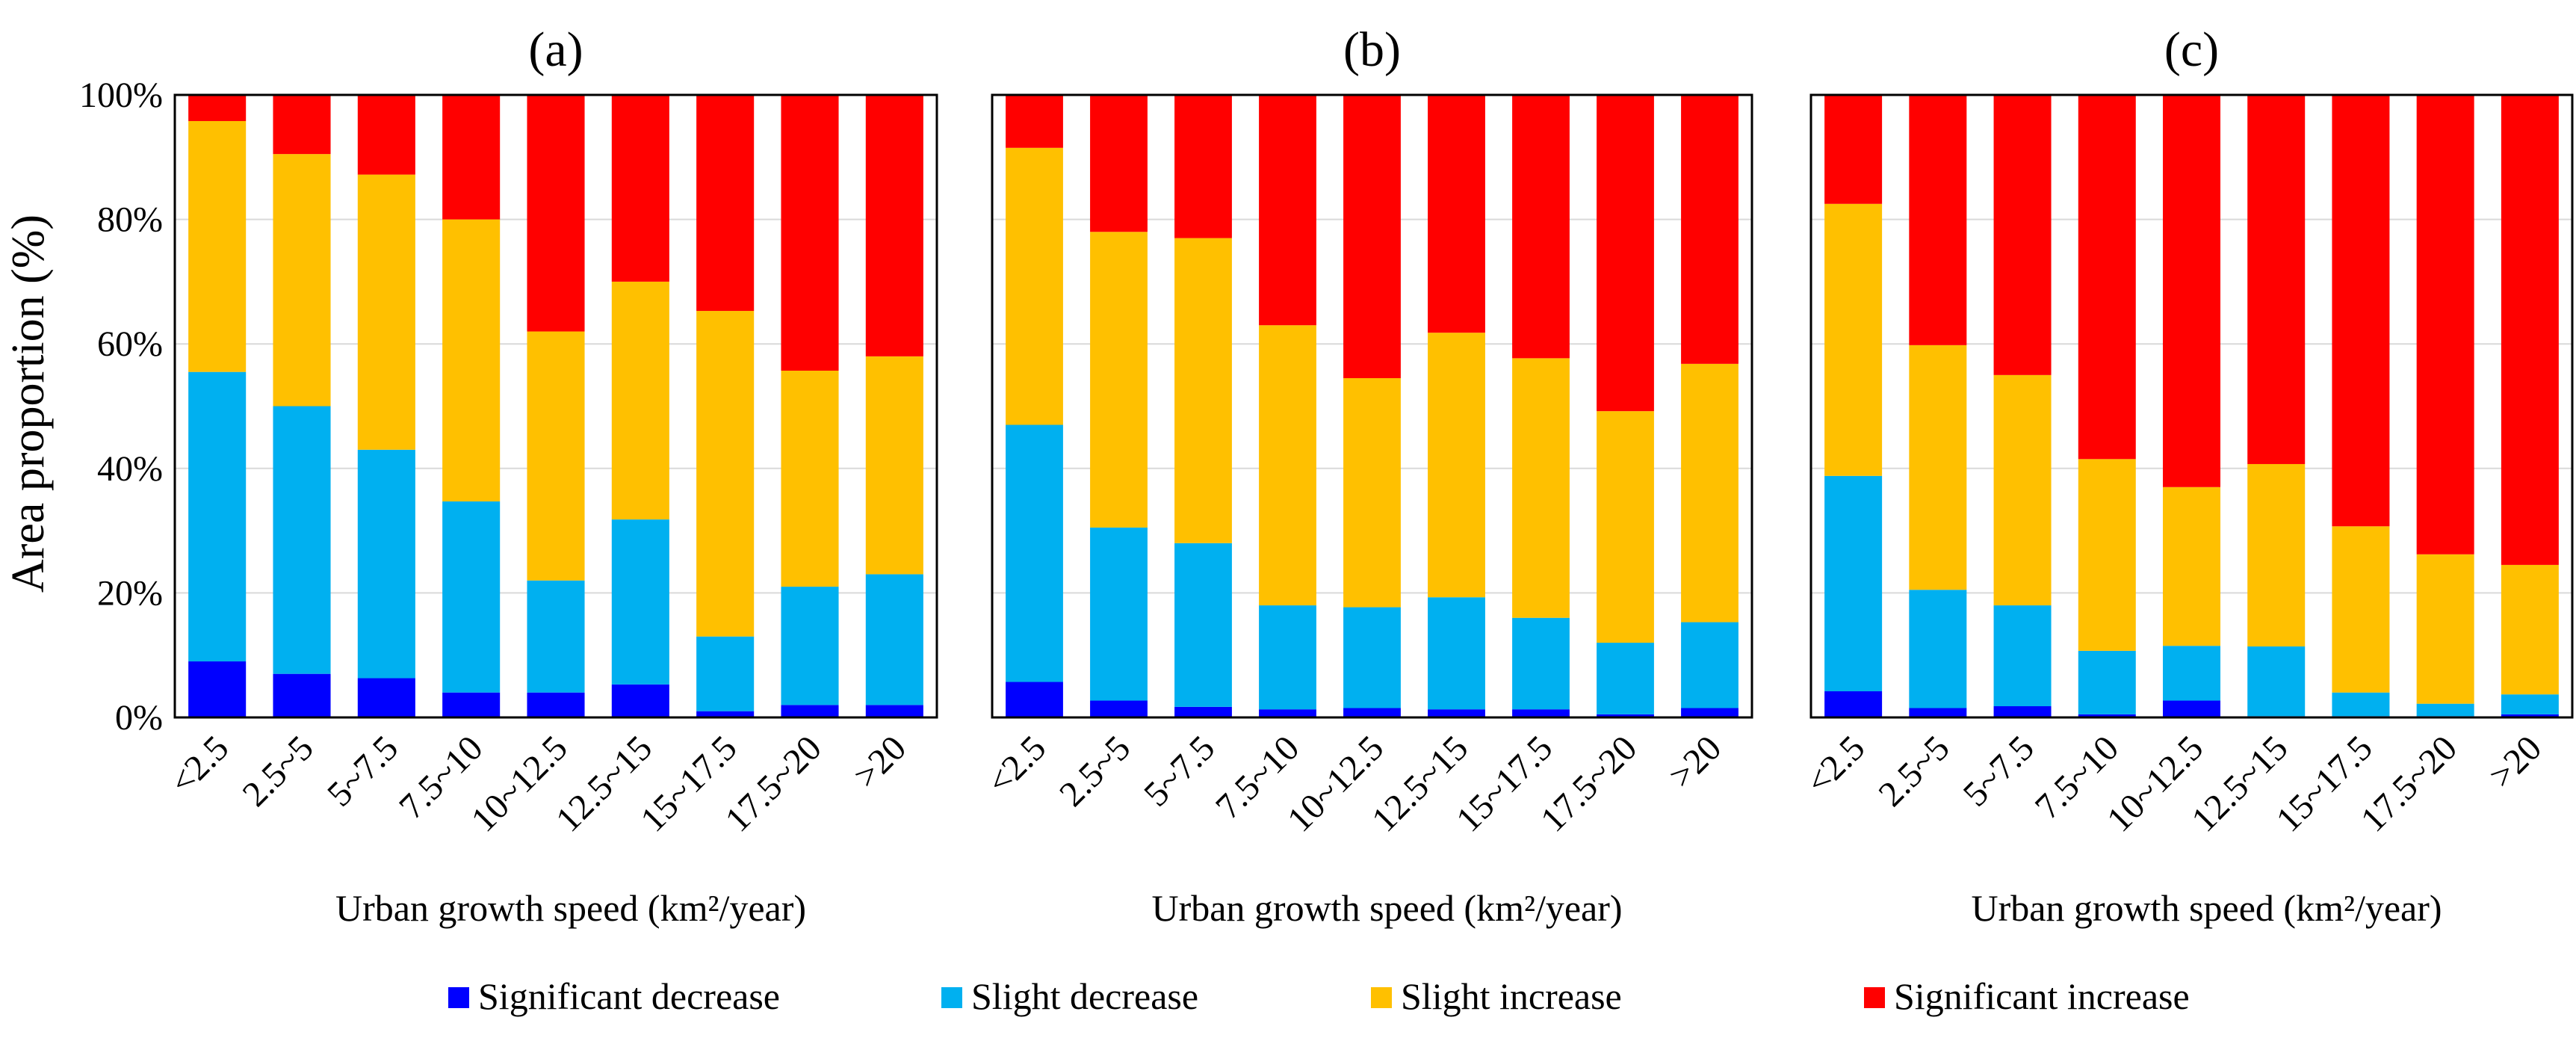 The width and height of the screenshot is (2576, 1044). I want to click on legend-label: Slight decrease, so click(1084, 996).